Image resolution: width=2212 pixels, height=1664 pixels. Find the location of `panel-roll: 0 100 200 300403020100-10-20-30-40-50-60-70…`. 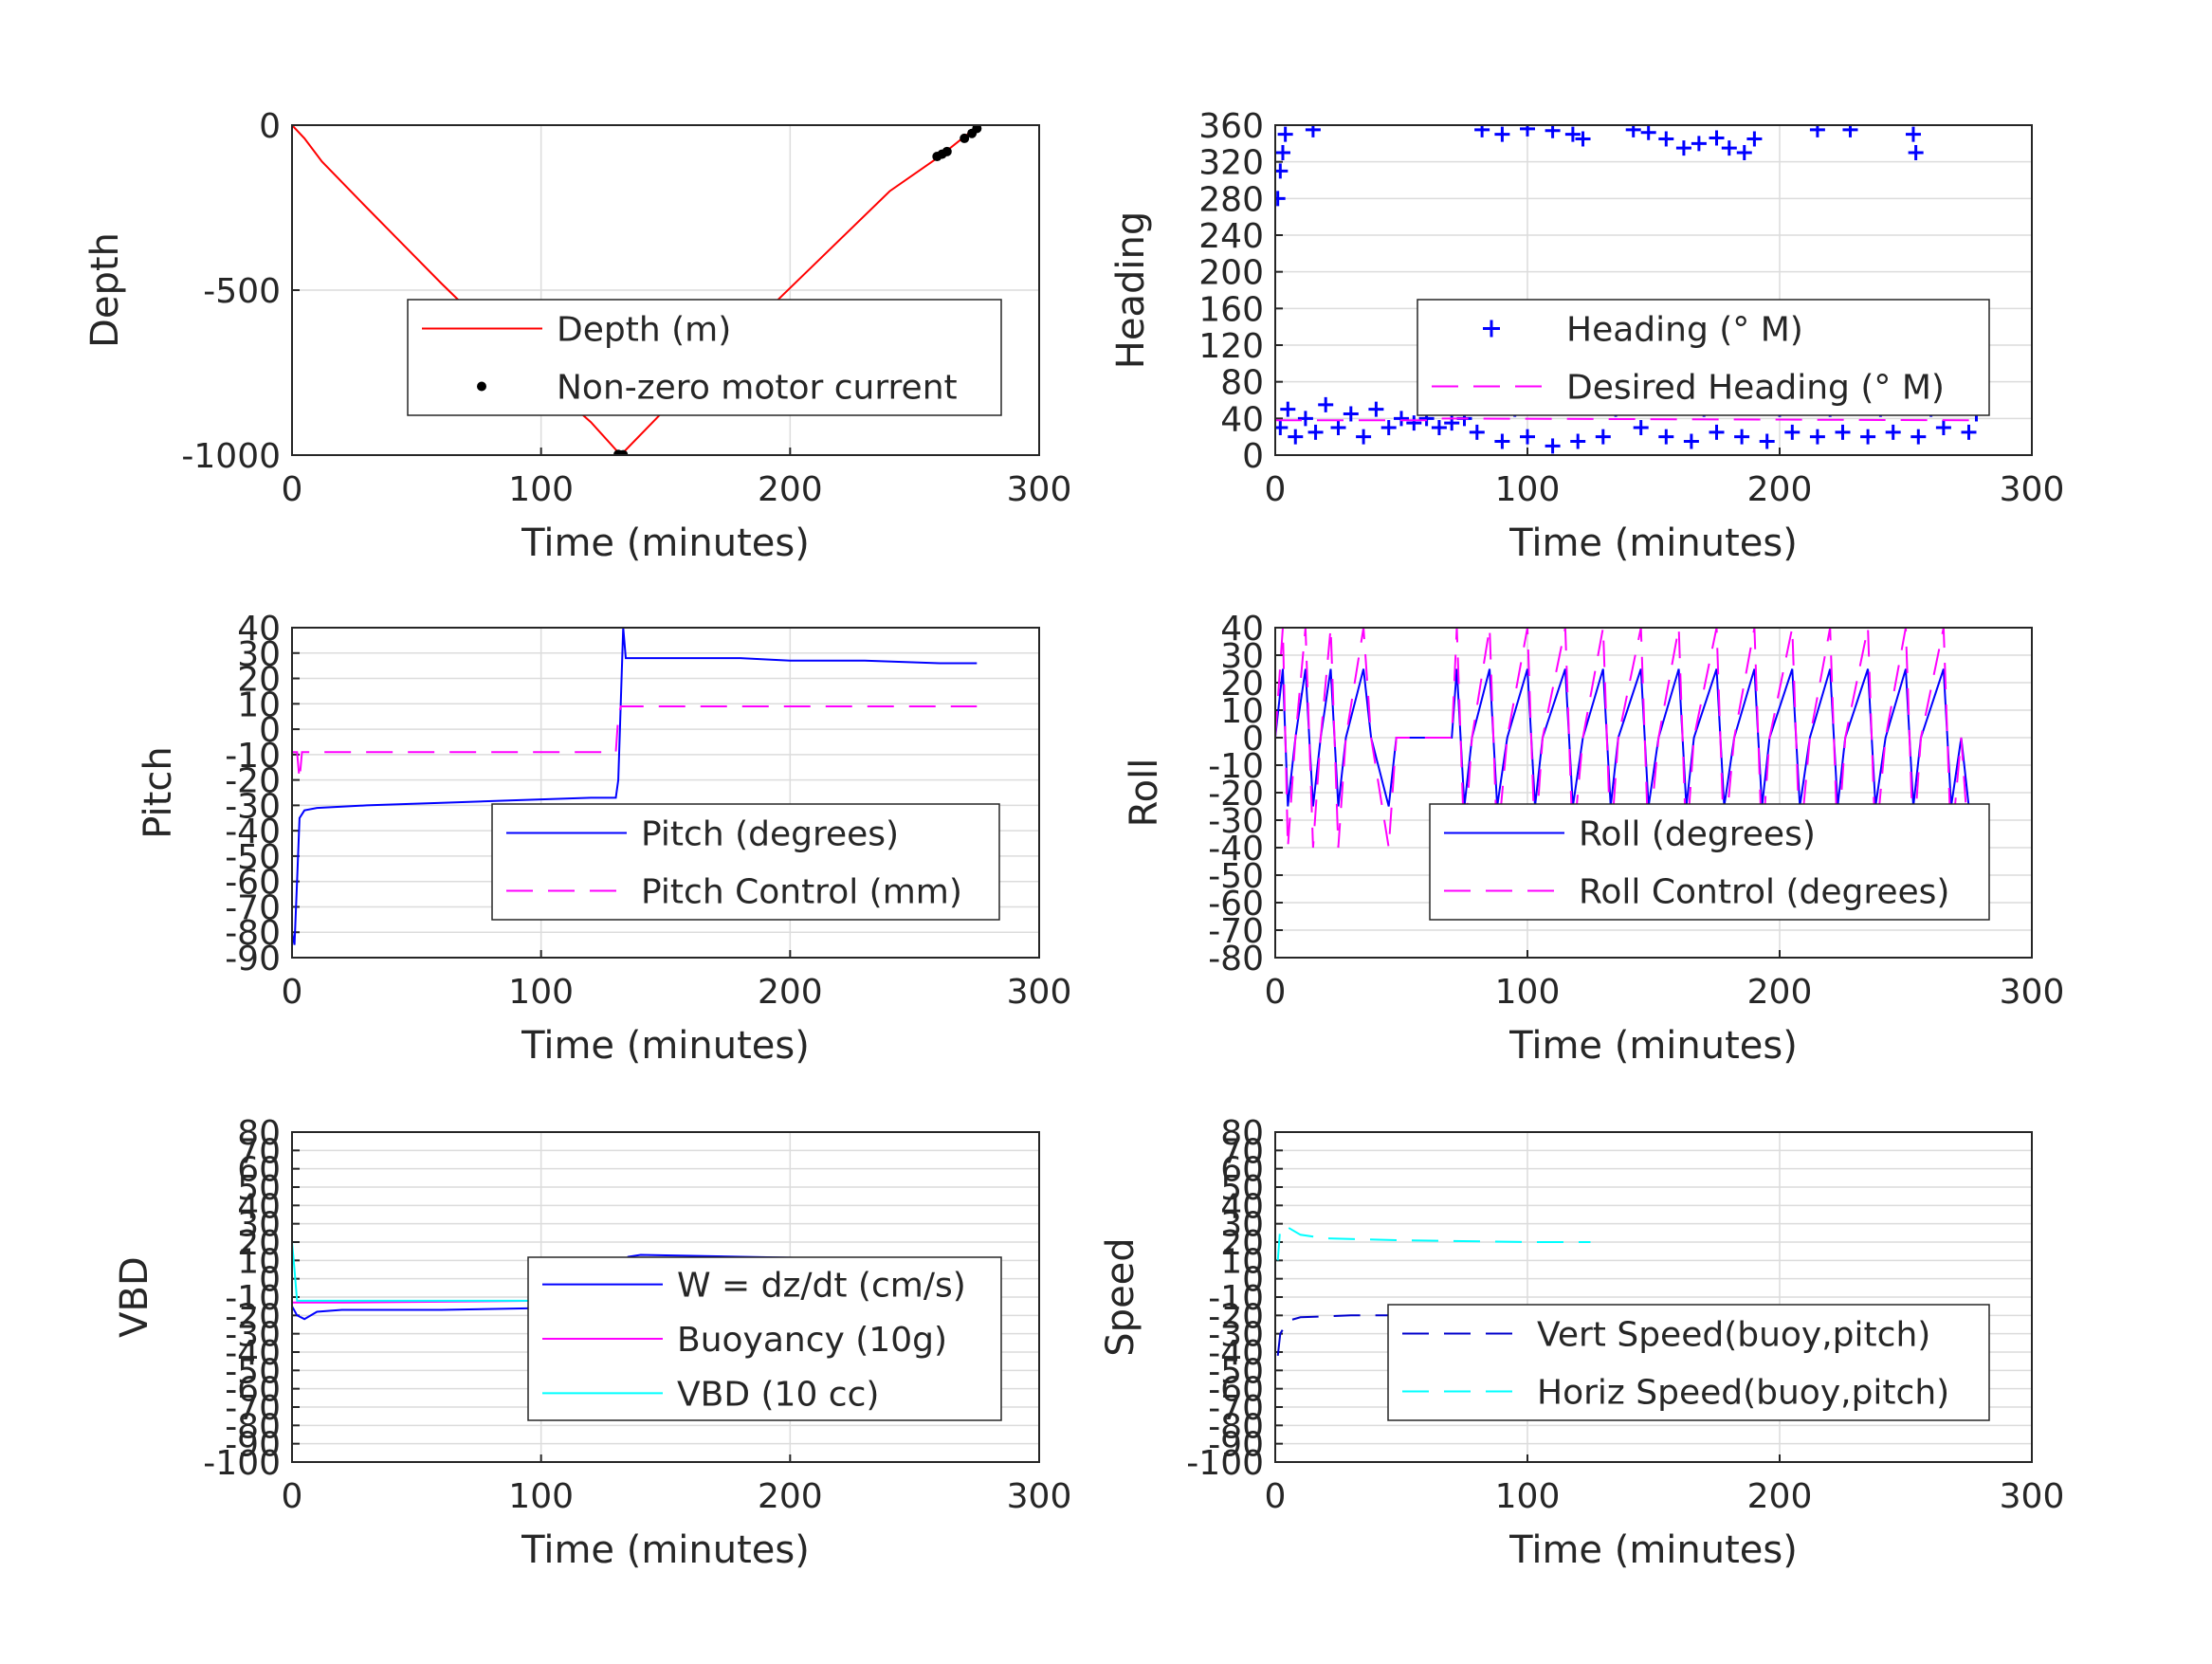

panel-roll: 0 100 200 300403020100-10-20-30-40-50-60-70… is located at coordinates (1593, 839).